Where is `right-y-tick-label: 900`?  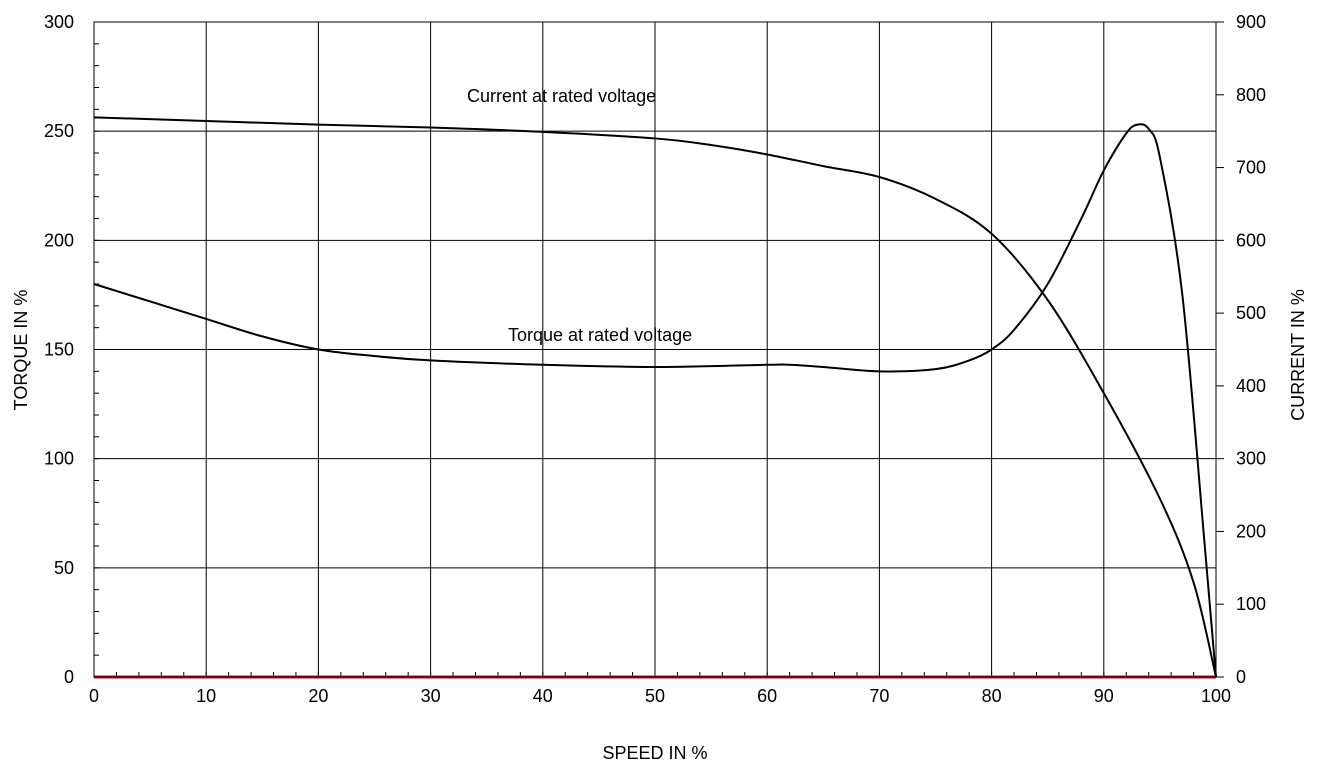 right-y-tick-label: 900 is located at coordinates (1251, 22).